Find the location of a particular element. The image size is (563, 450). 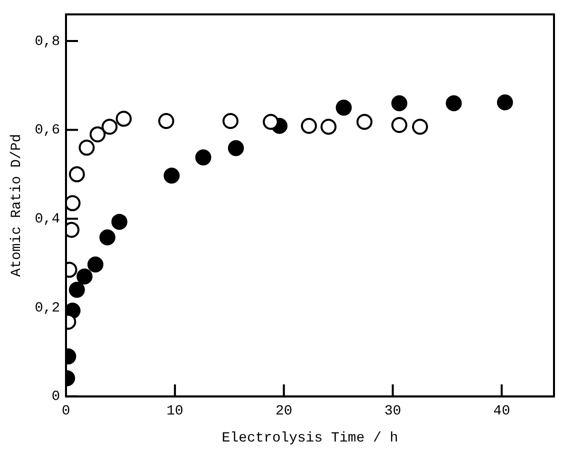

y-tick-label: 0,6 is located at coordinates (47, 130).